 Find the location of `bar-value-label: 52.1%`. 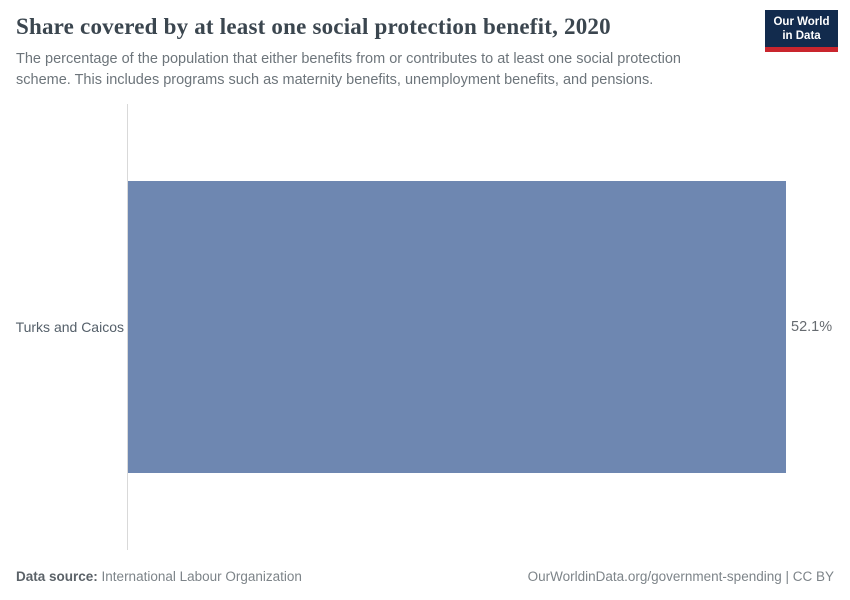

bar-value-label: 52.1% is located at coordinates (812, 327).